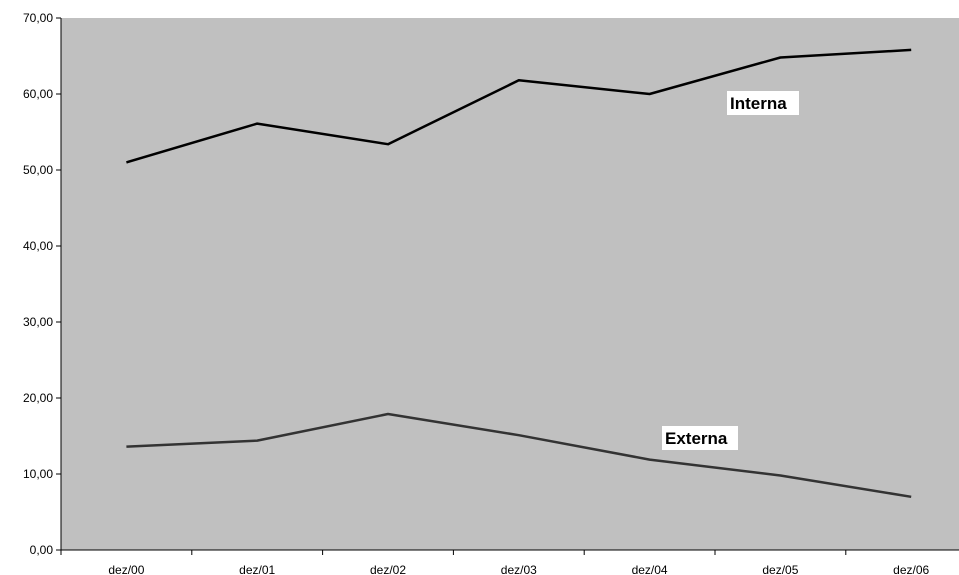  Describe the element at coordinates (38, 474) in the screenshot. I see `y-tick-label: 10,00` at that location.